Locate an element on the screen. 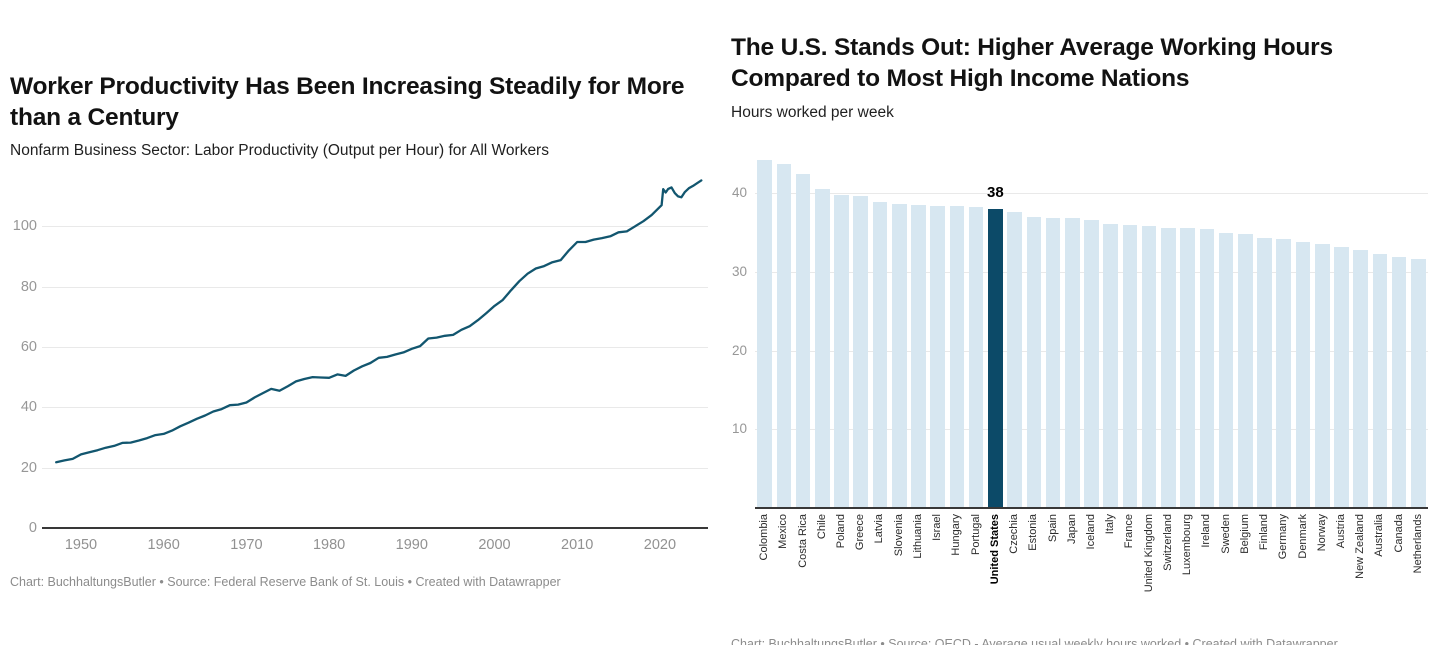 This screenshot has width=1440, height=645. bar-australia is located at coordinates (1380, 380).